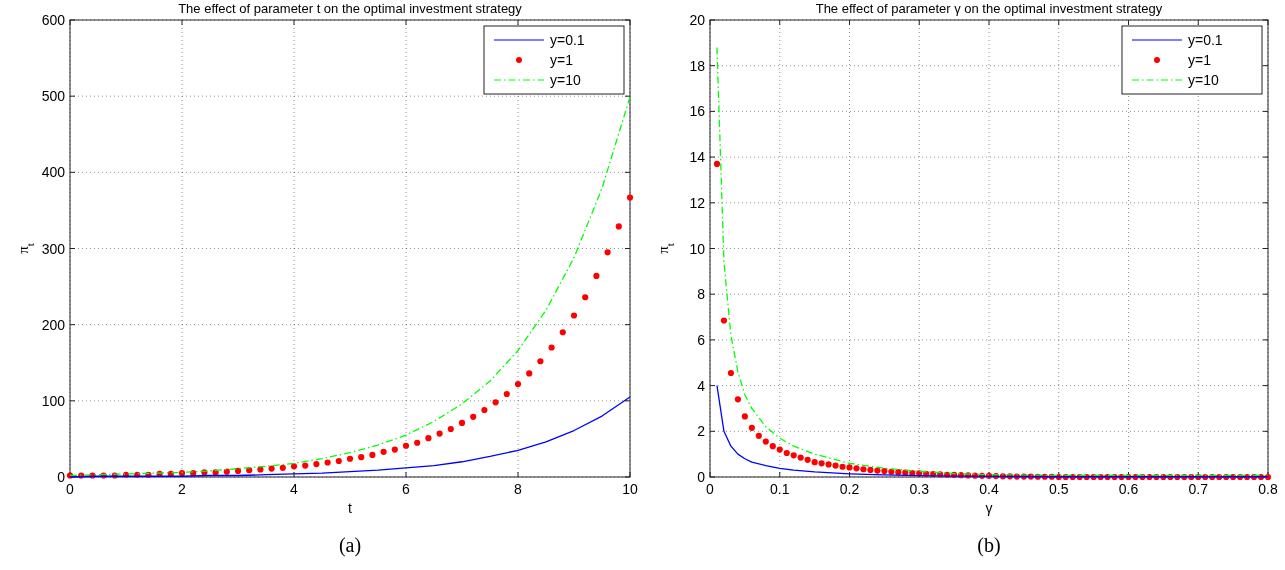 The image size is (1285, 570). What do you see at coordinates (701, 431) in the screenshot?
I see `y-tick-label: 2` at bounding box center [701, 431].